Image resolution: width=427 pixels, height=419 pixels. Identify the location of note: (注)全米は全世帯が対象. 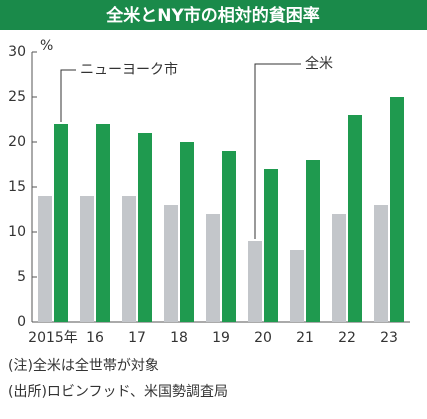
(83, 365).